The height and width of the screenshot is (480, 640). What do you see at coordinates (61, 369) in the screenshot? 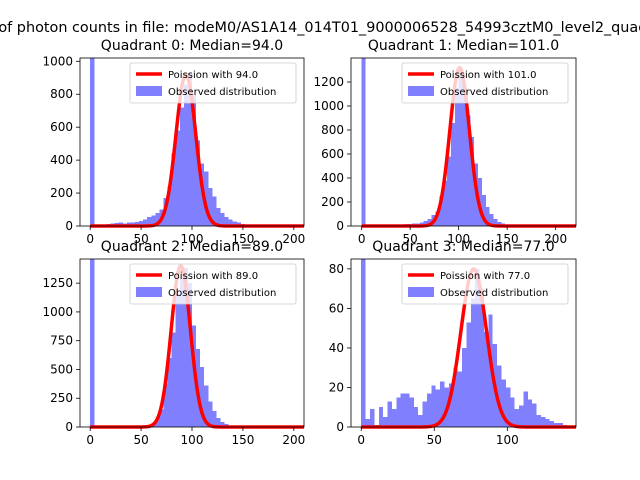
I see `y-tick-label: 500` at bounding box center [61, 369].